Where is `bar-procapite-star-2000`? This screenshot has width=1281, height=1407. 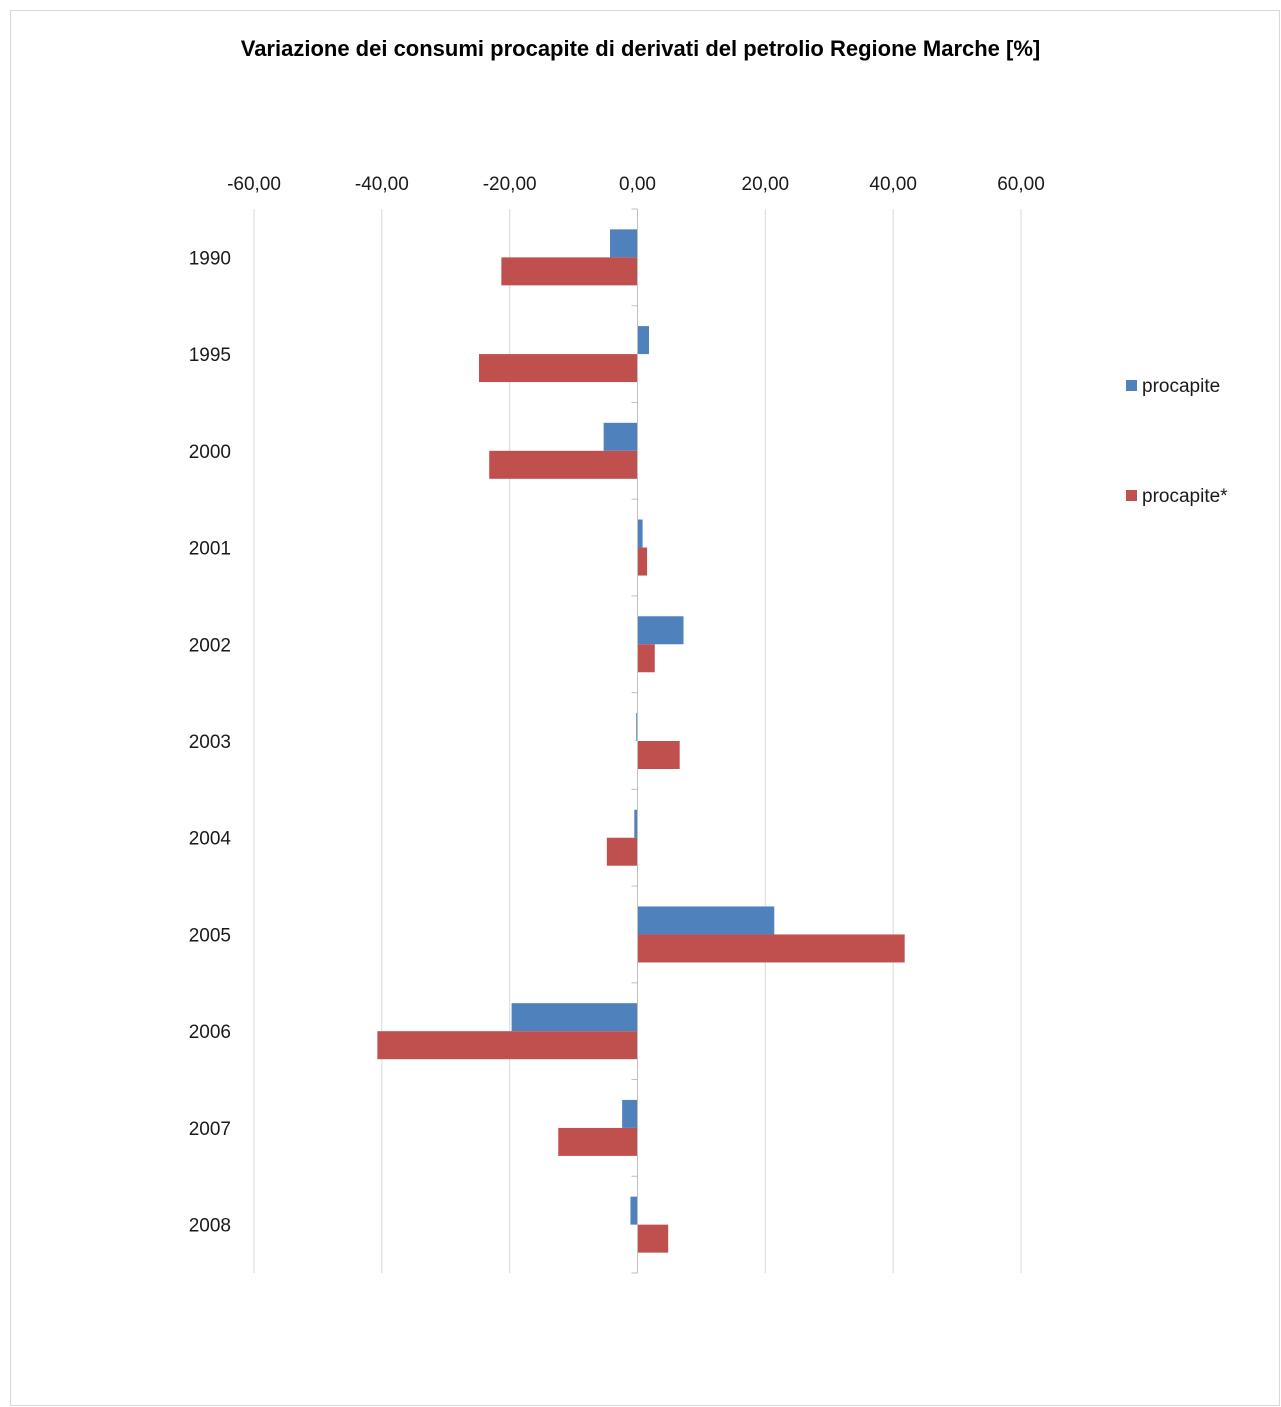 bar-procapite-star-2000 is located at coordinates (563, 464).